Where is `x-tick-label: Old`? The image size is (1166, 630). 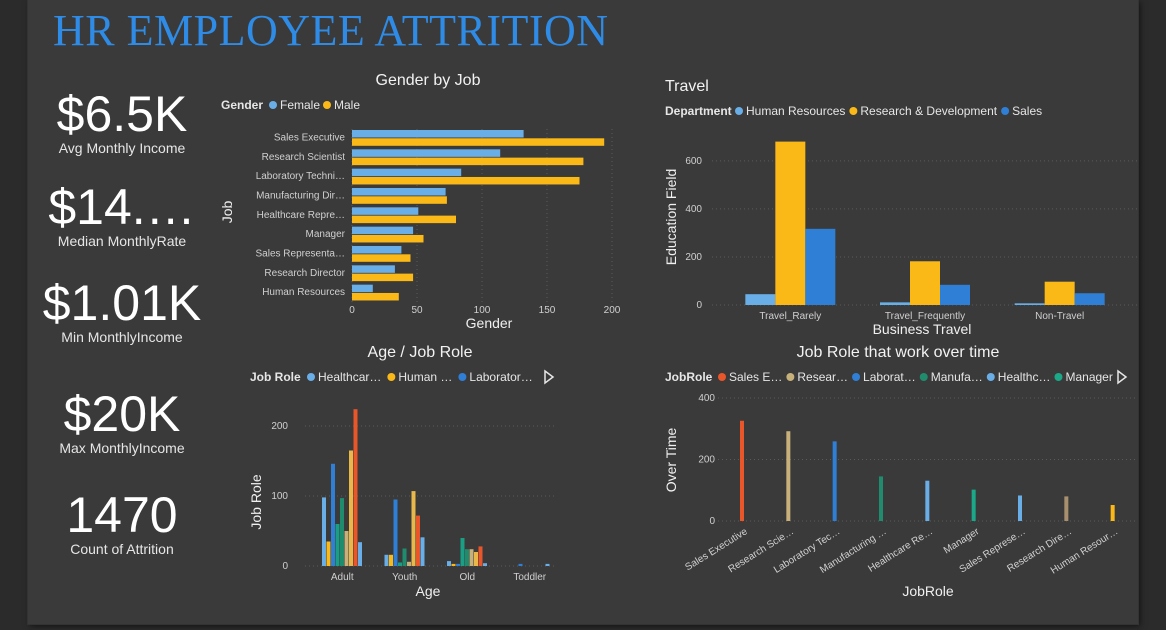
x-tick-label: Old is located at coordinates (467, 577).